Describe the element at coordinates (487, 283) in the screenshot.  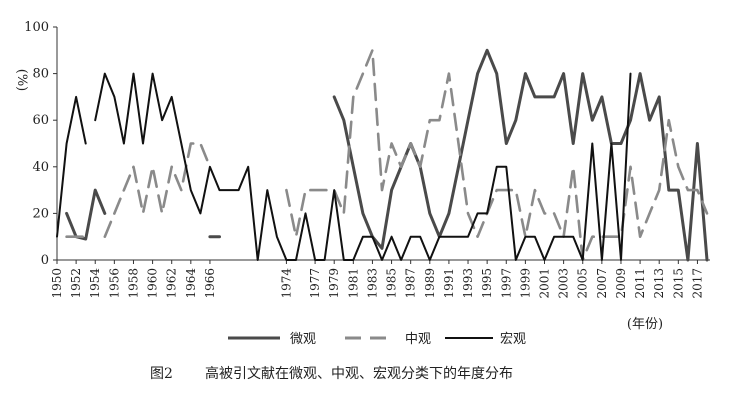
I see `x-tick-label: 1995` at that location.